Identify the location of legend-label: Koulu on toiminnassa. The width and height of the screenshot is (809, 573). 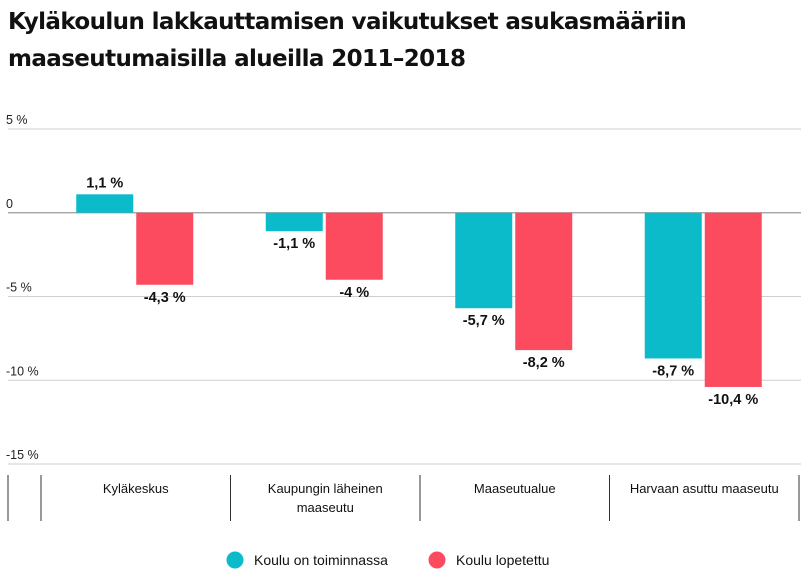
(321, 560).